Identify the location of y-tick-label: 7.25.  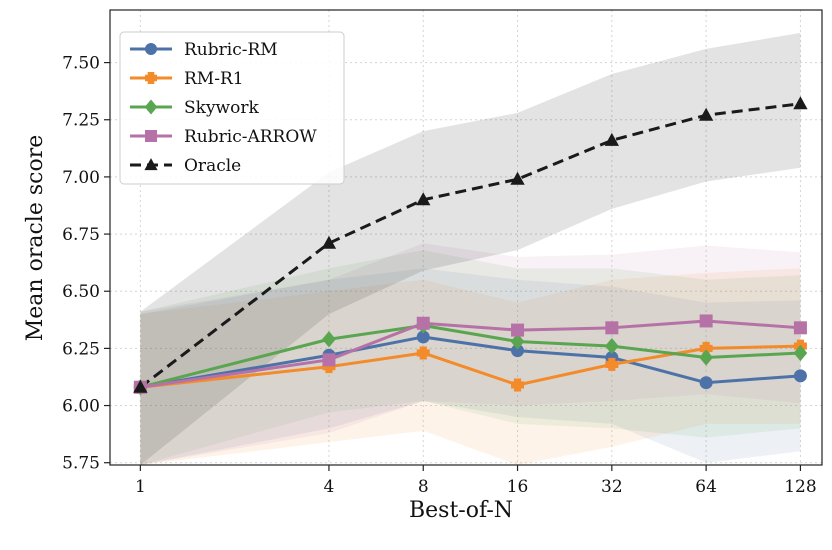
(81, 121).